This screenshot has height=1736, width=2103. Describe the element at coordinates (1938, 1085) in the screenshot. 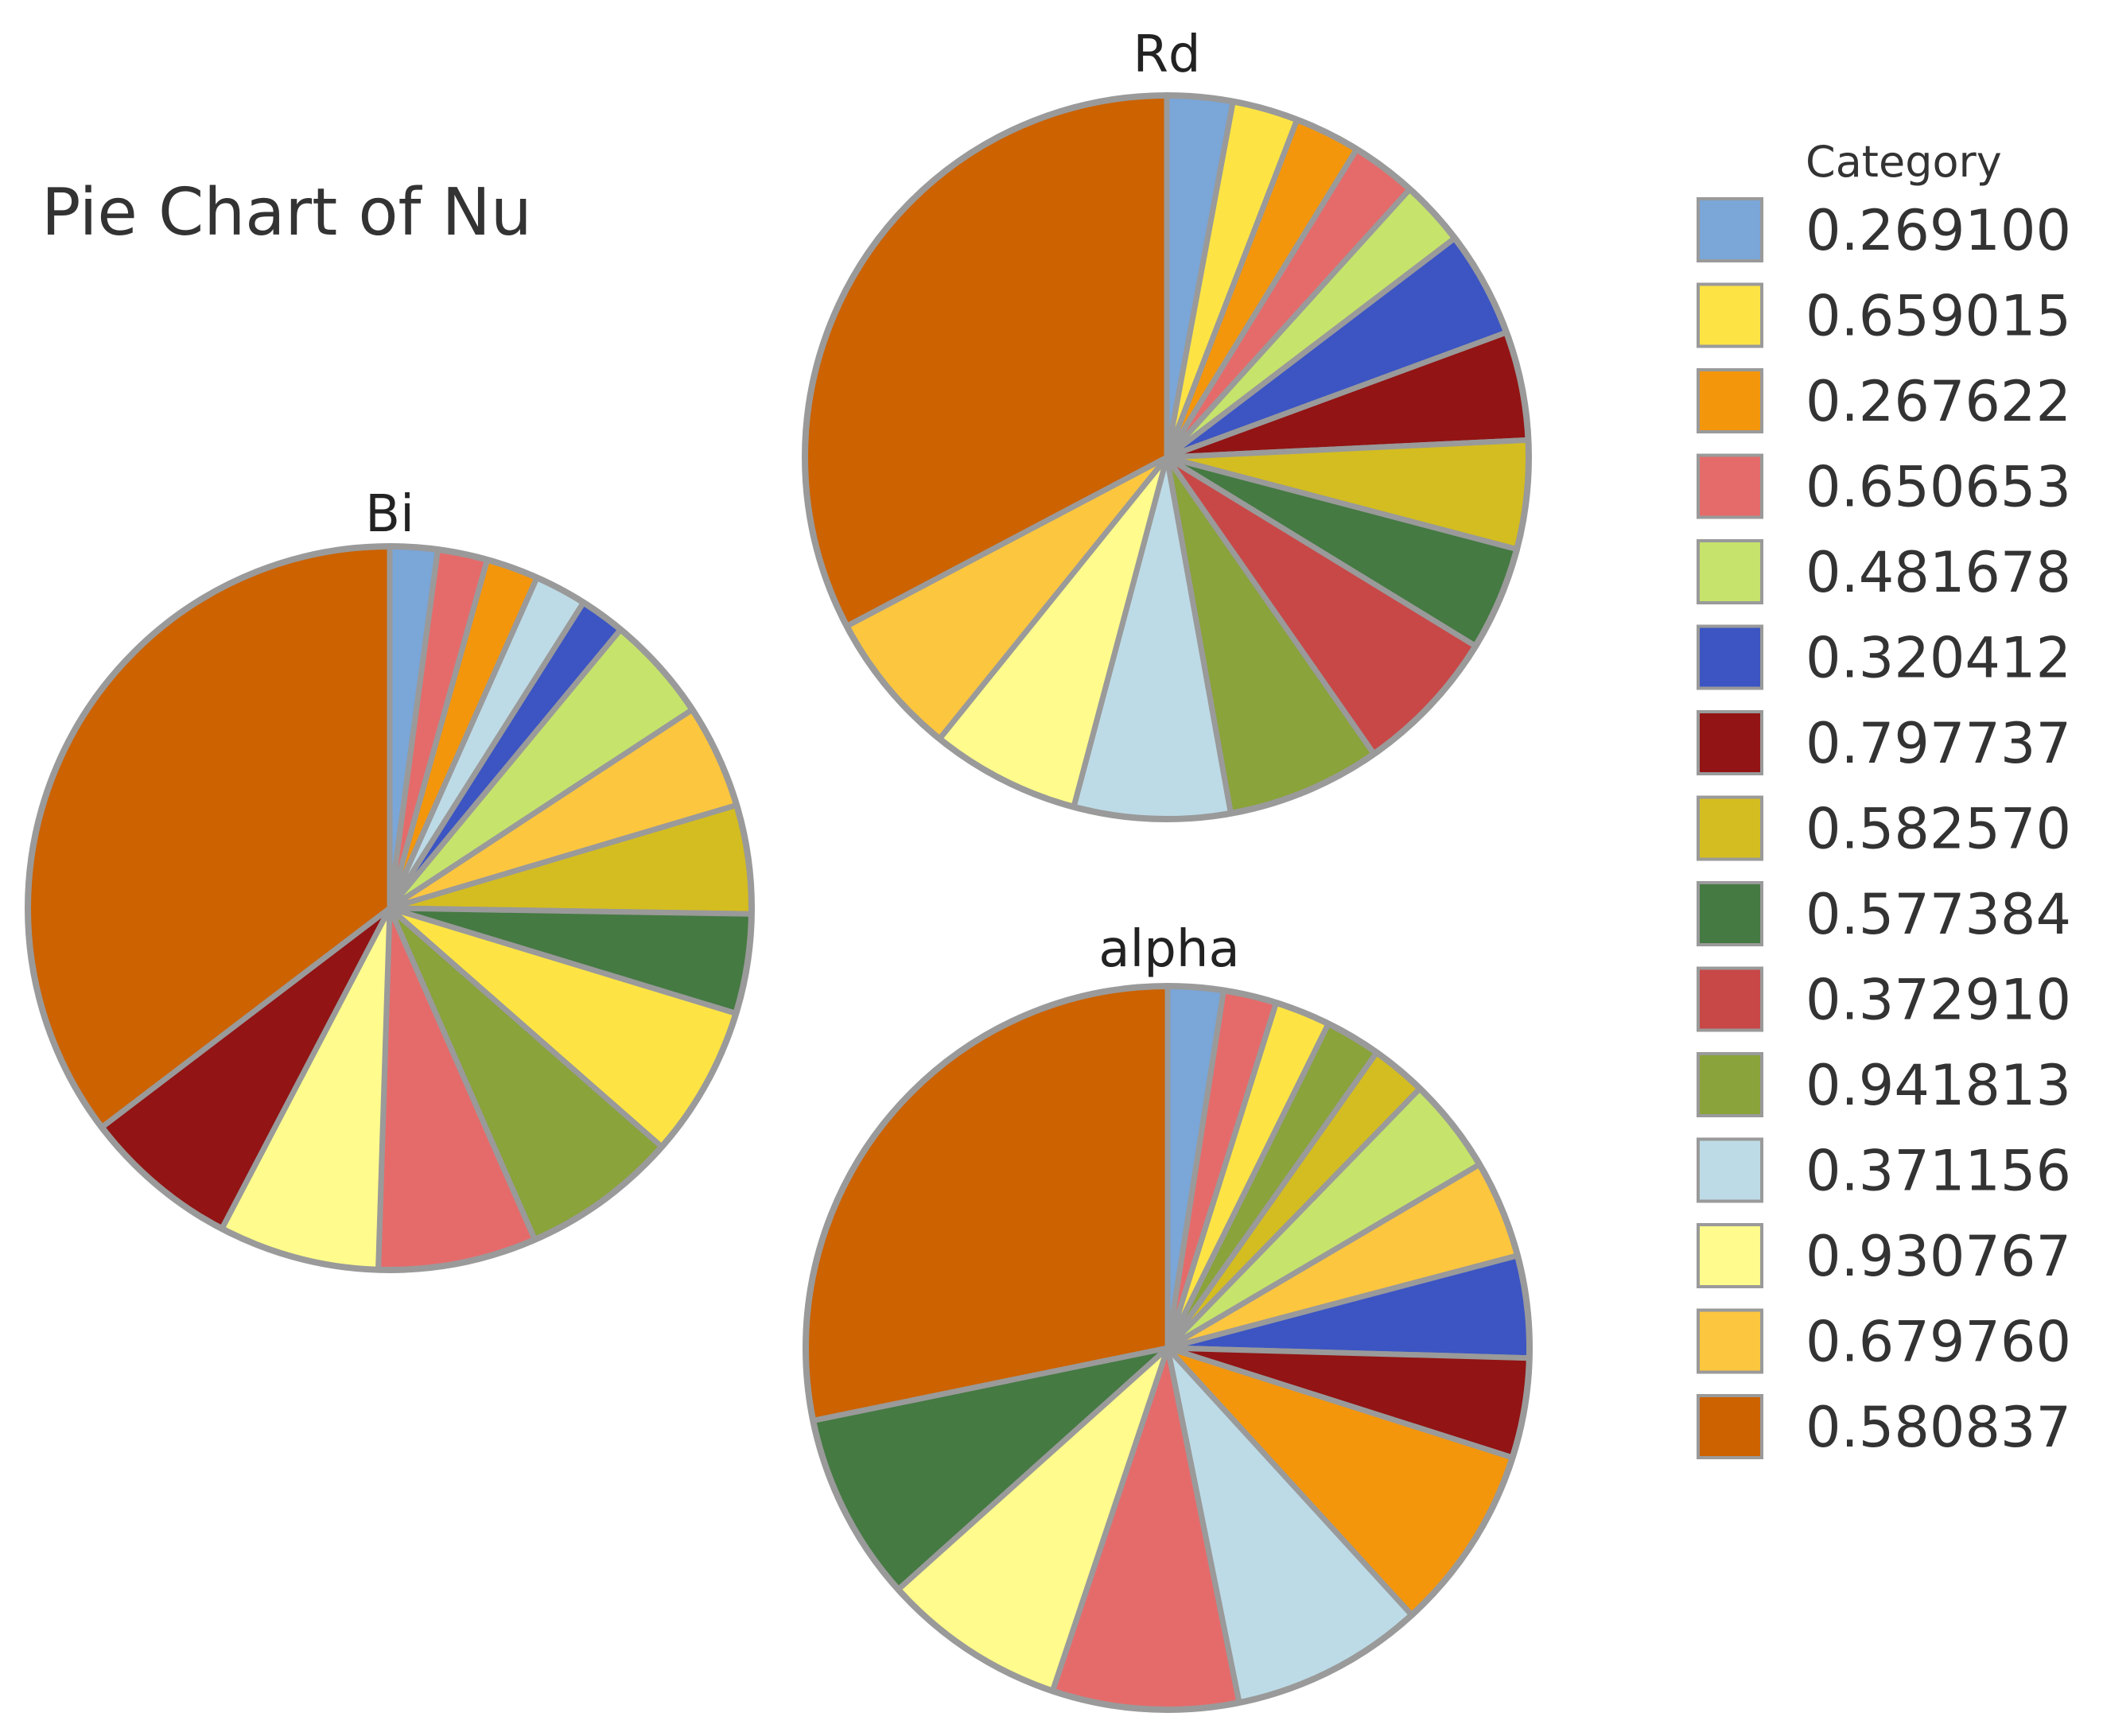

I see `legend-label-11: 0.941813` at that location.